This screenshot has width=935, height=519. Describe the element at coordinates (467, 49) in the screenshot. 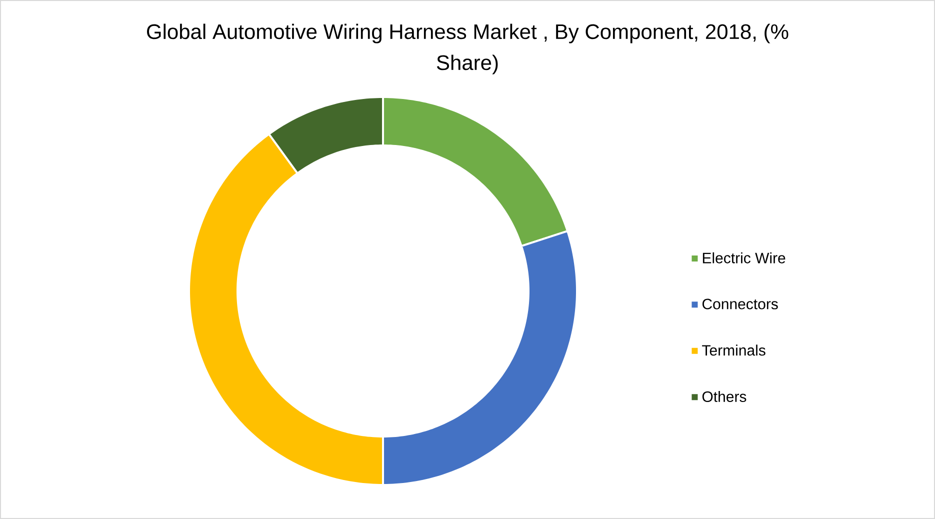

I see `chart-title: Global Automotive Wiring Harness Market , By Component, 2018, (% Share)` at that location.